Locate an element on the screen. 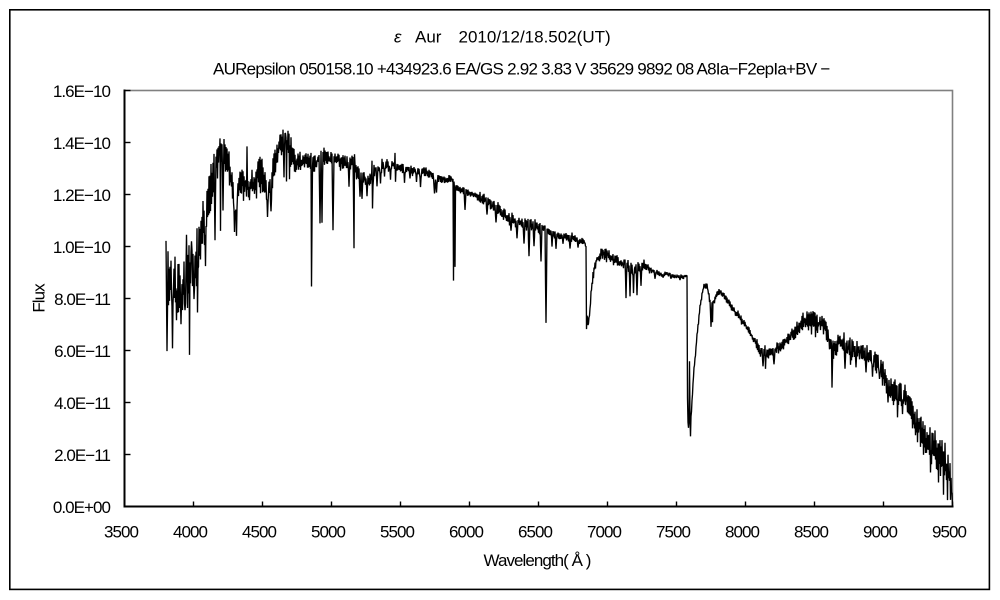 The image size is (1000, 600). svg-text: 4500 is located at coordinates (259, 532).